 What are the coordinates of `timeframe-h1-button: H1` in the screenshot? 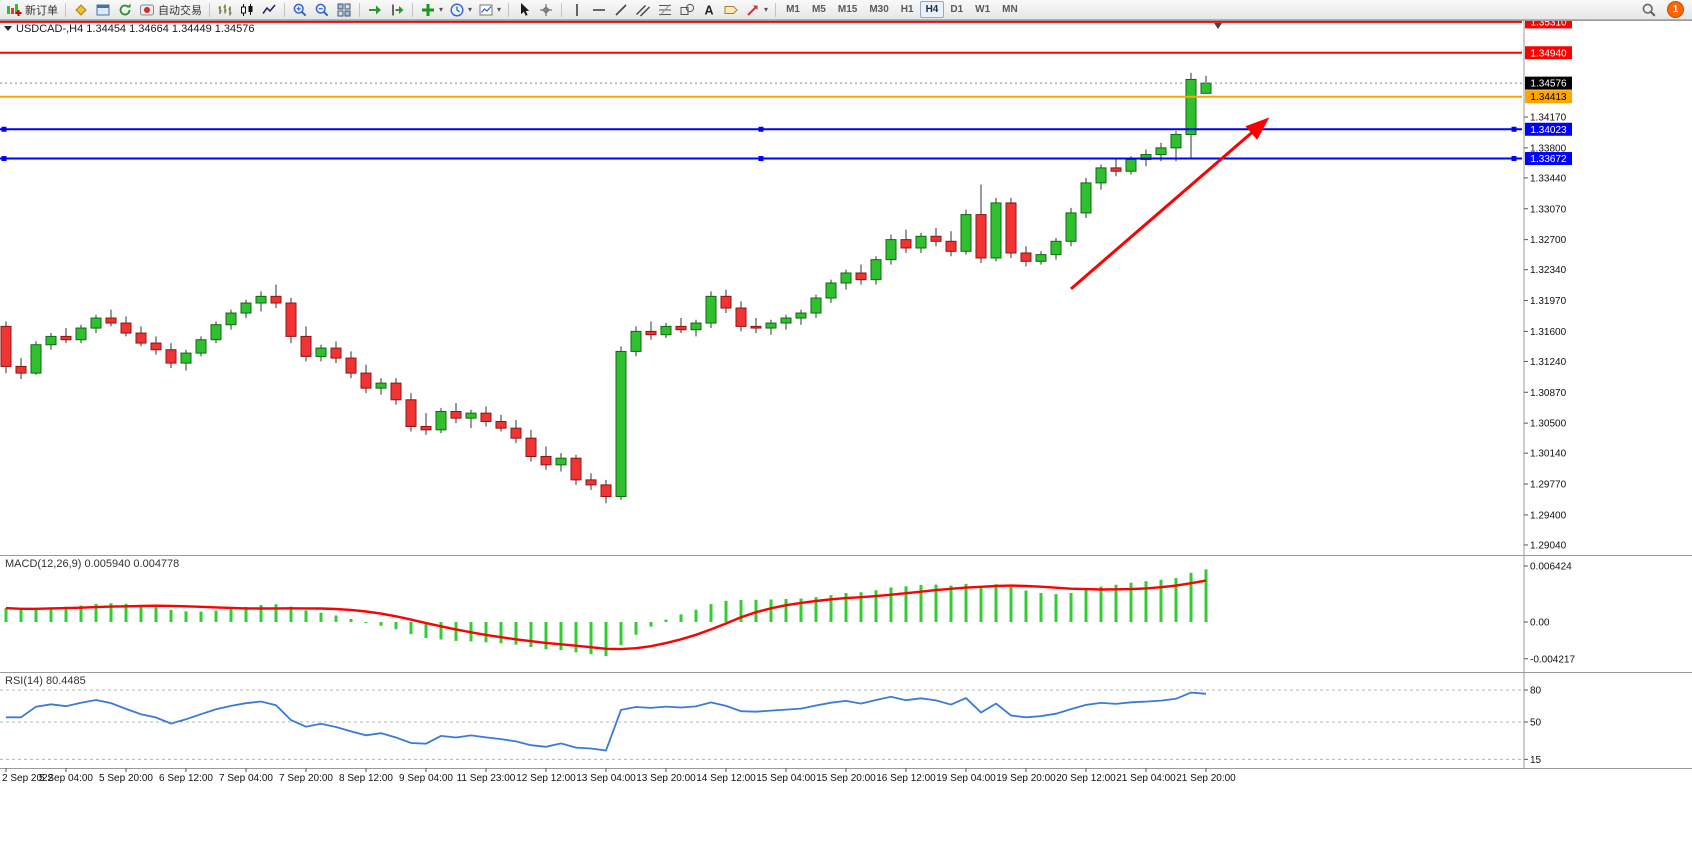 It's located at (907, 9).